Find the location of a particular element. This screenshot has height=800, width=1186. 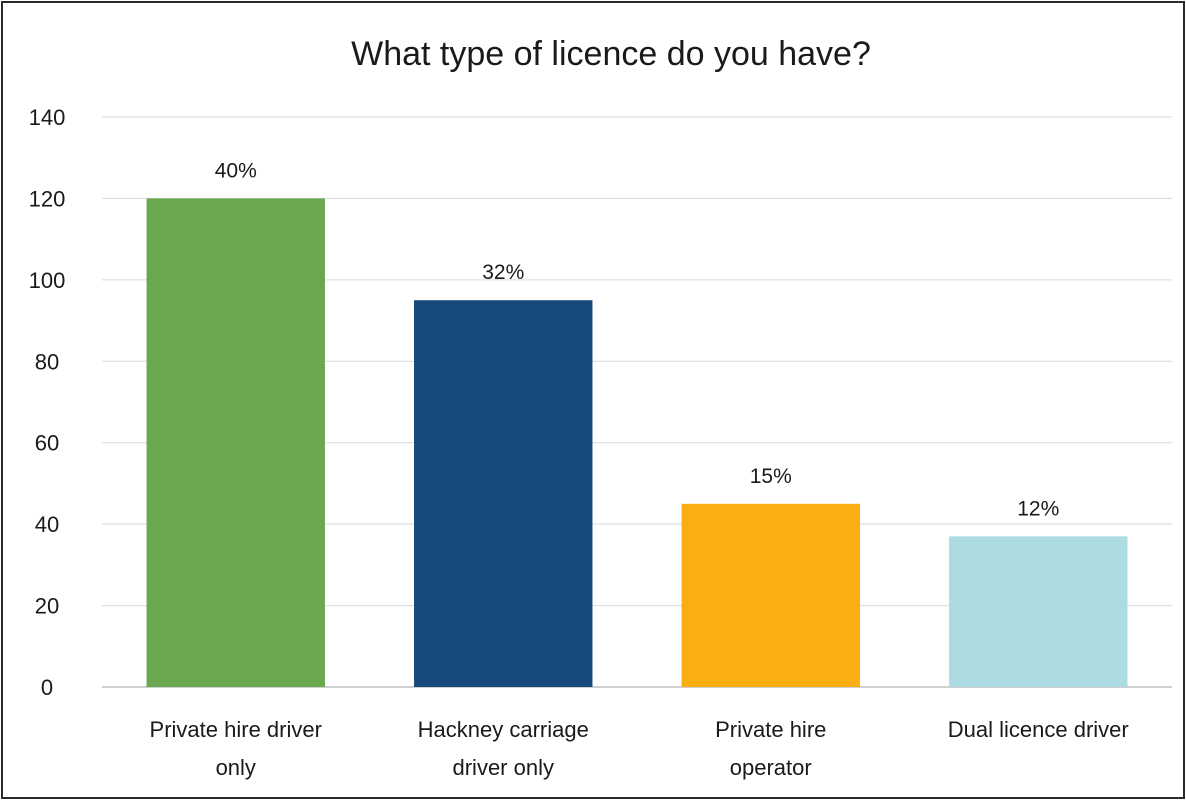

y-tick-label: 80 is located at coordinates (47, 361).